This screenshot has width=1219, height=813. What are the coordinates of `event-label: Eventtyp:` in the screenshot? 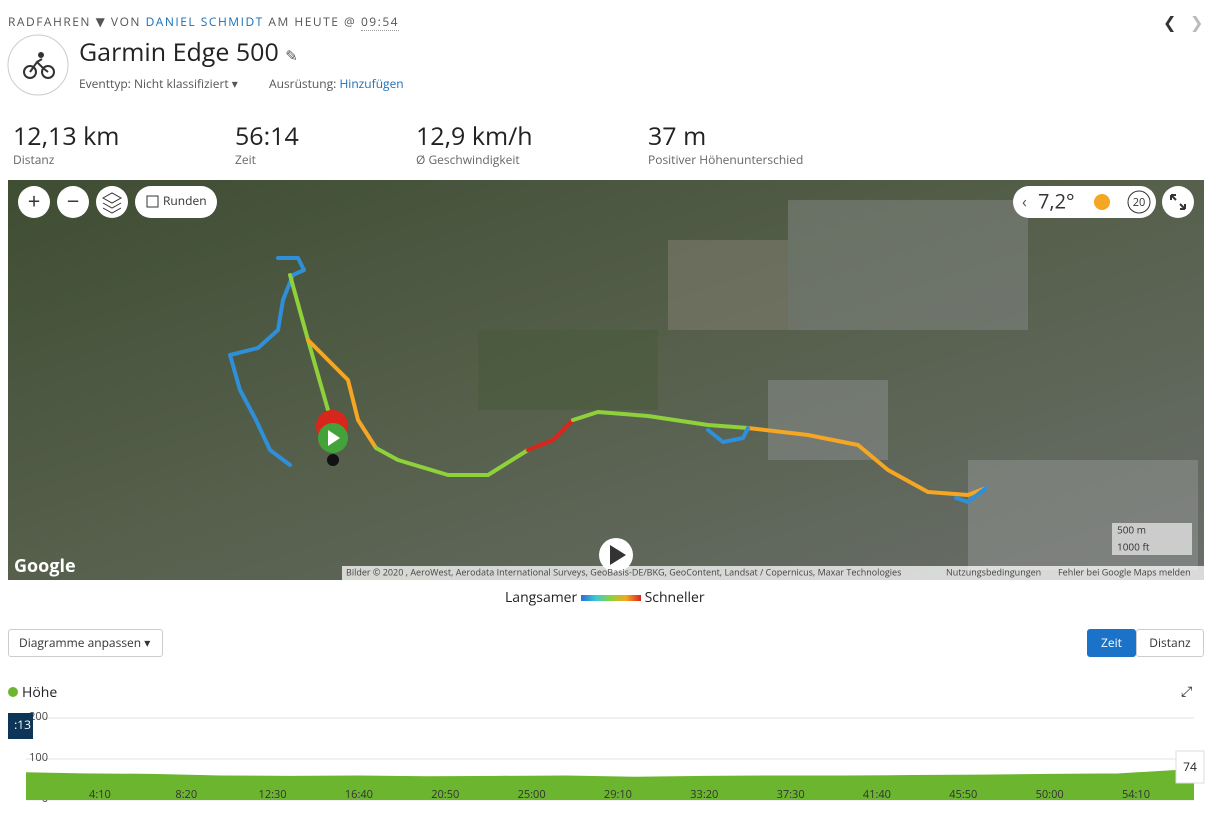 It's located at (105, 83).